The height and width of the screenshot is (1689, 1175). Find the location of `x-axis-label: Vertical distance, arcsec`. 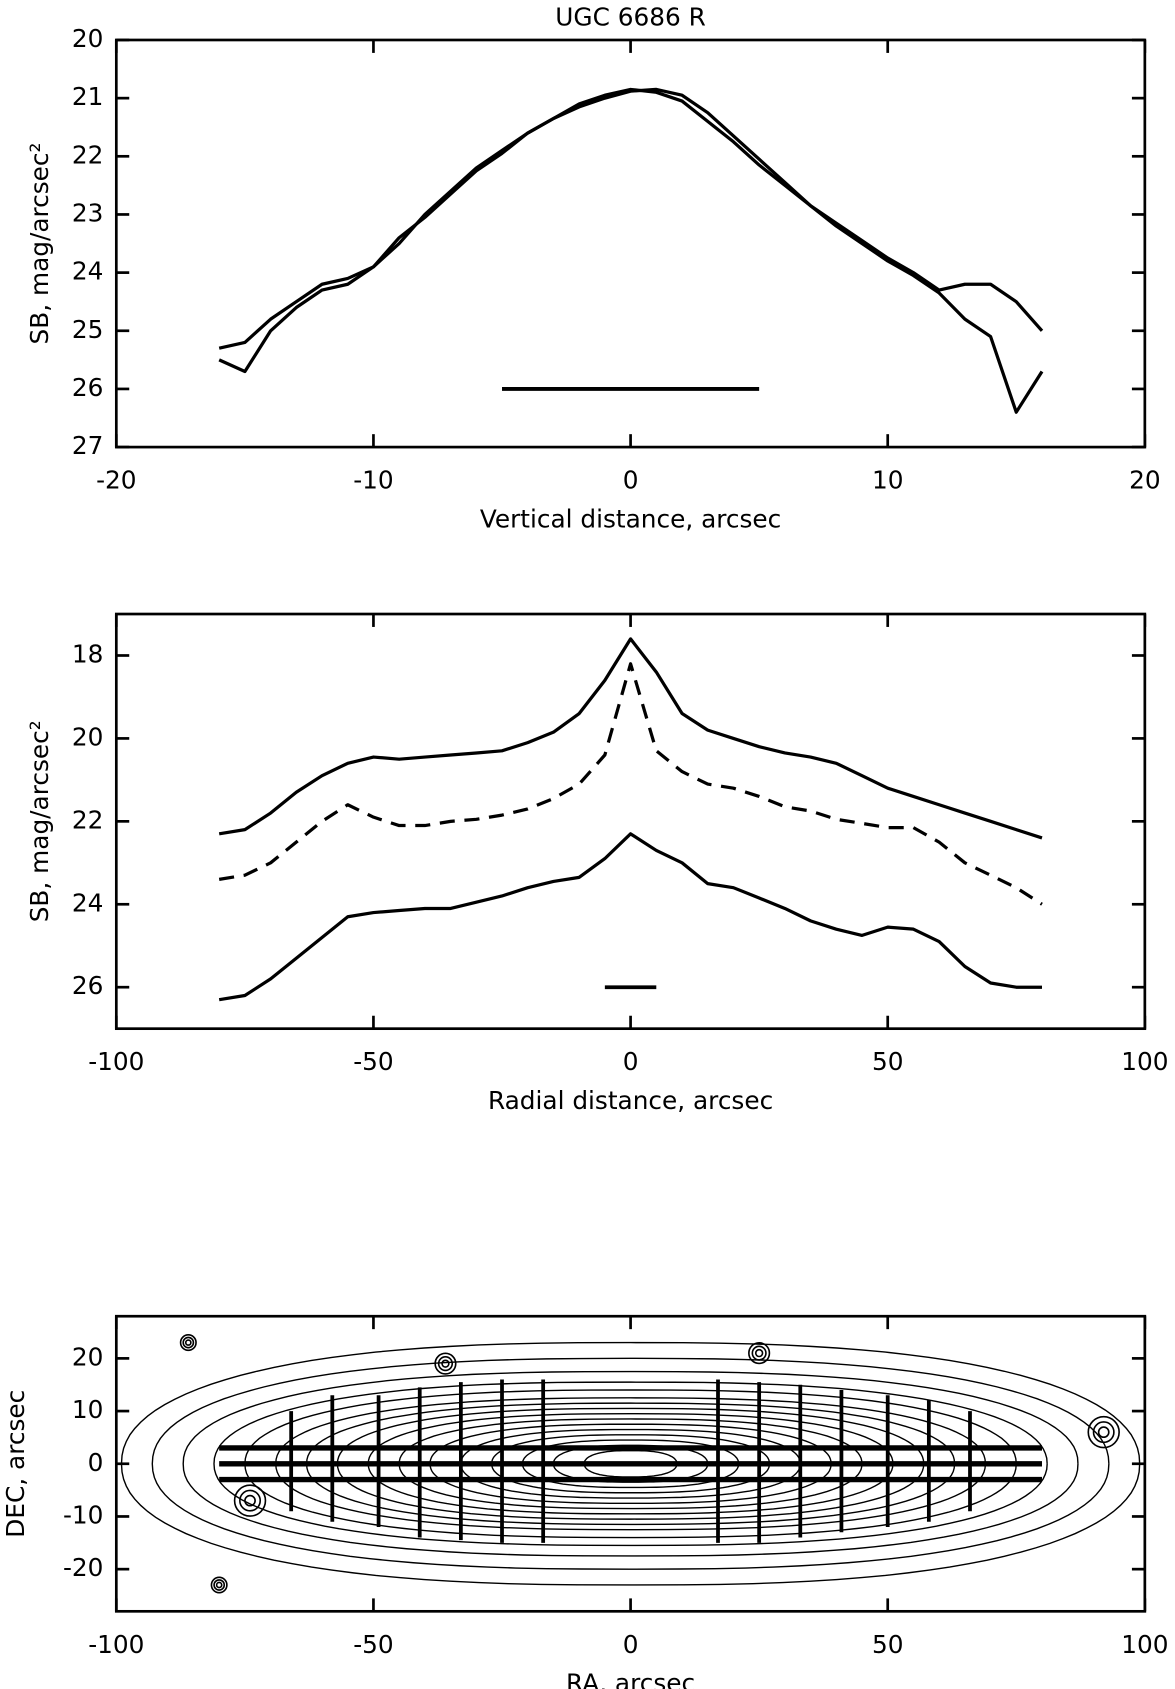

x-axis-label: Vertical distance, arcsec is located at coordinates (630, 518).